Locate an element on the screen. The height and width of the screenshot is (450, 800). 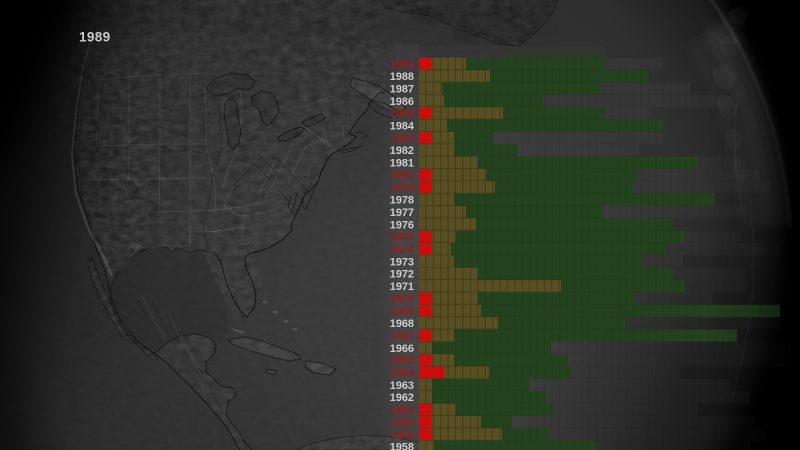
svg-text: 1979 is located at coordinates (402, 188).